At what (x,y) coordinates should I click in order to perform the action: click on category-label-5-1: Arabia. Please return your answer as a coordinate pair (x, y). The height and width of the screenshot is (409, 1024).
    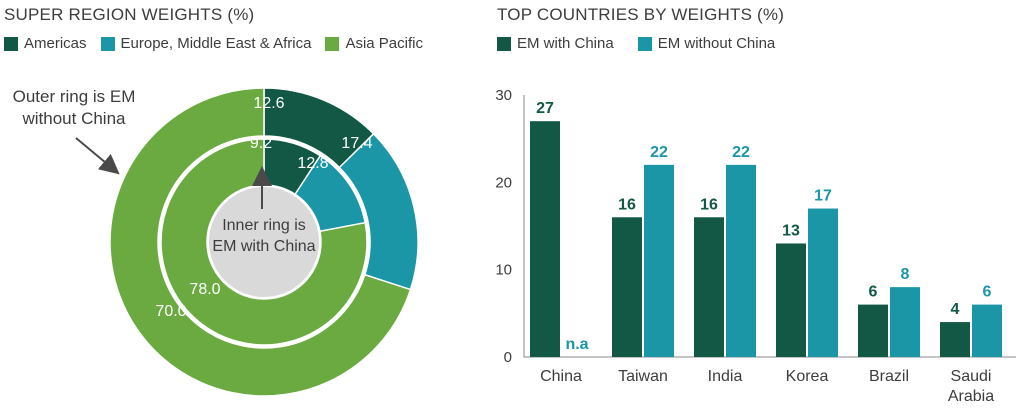
    Looking at the image, I should click on (971, 396).